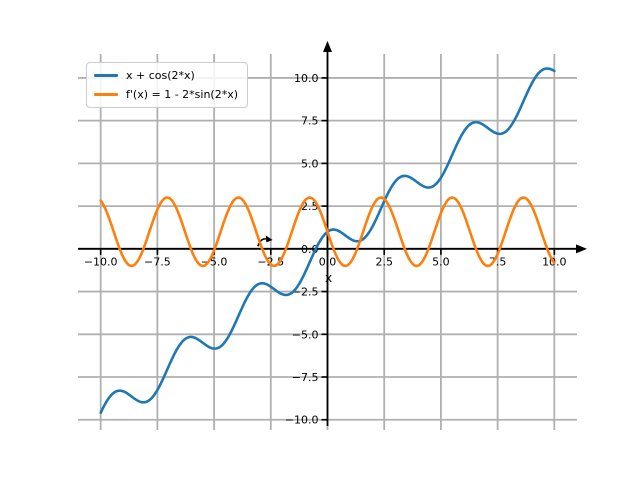  I want to click on legend-label-blue: x + cos(2*x), so click(160, 75).